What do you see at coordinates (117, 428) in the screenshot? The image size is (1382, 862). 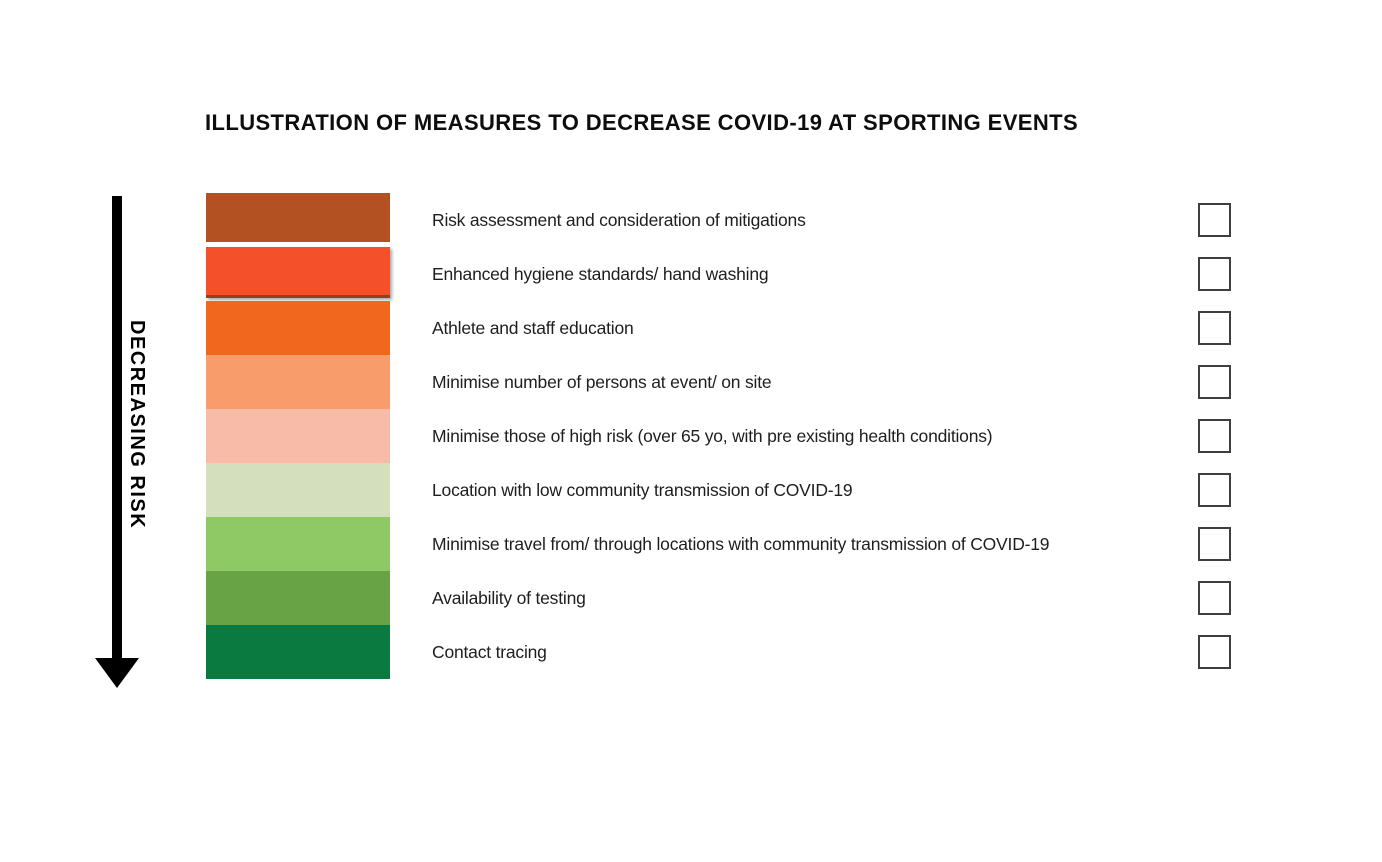 I see `decreasing-risk-arrow-line` at bounding box center [117, 428].